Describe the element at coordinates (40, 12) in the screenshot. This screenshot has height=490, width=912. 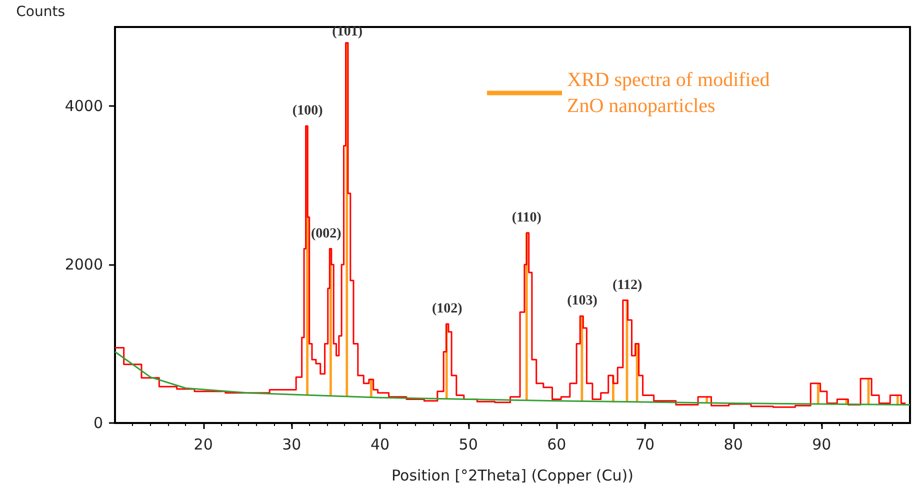
I see `y-axis-title: Counts` at that location.